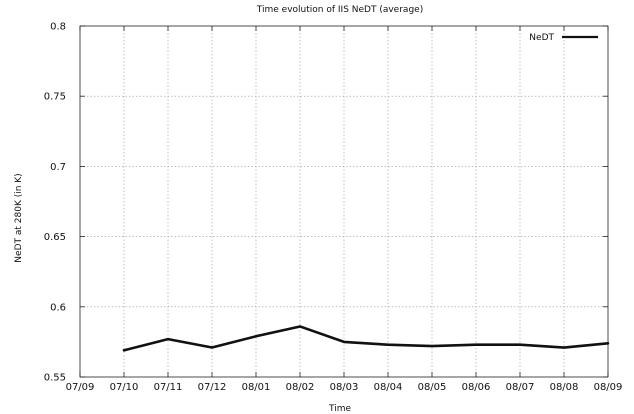  I want to click on x-tick-label: 07/11, so click(168, 387).